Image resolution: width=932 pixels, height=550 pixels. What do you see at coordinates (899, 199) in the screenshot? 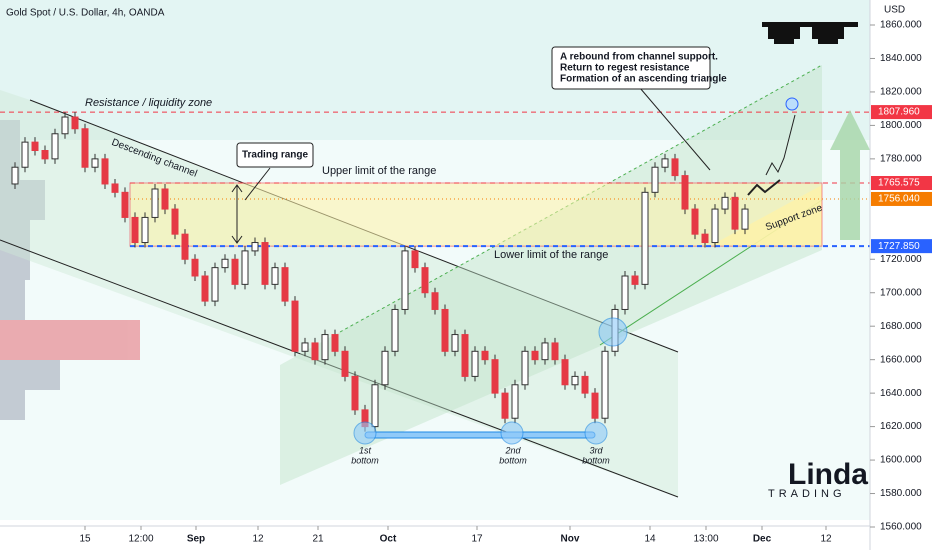
I see `price-tag-label: 1756.040` at bounding box center [899, 199].